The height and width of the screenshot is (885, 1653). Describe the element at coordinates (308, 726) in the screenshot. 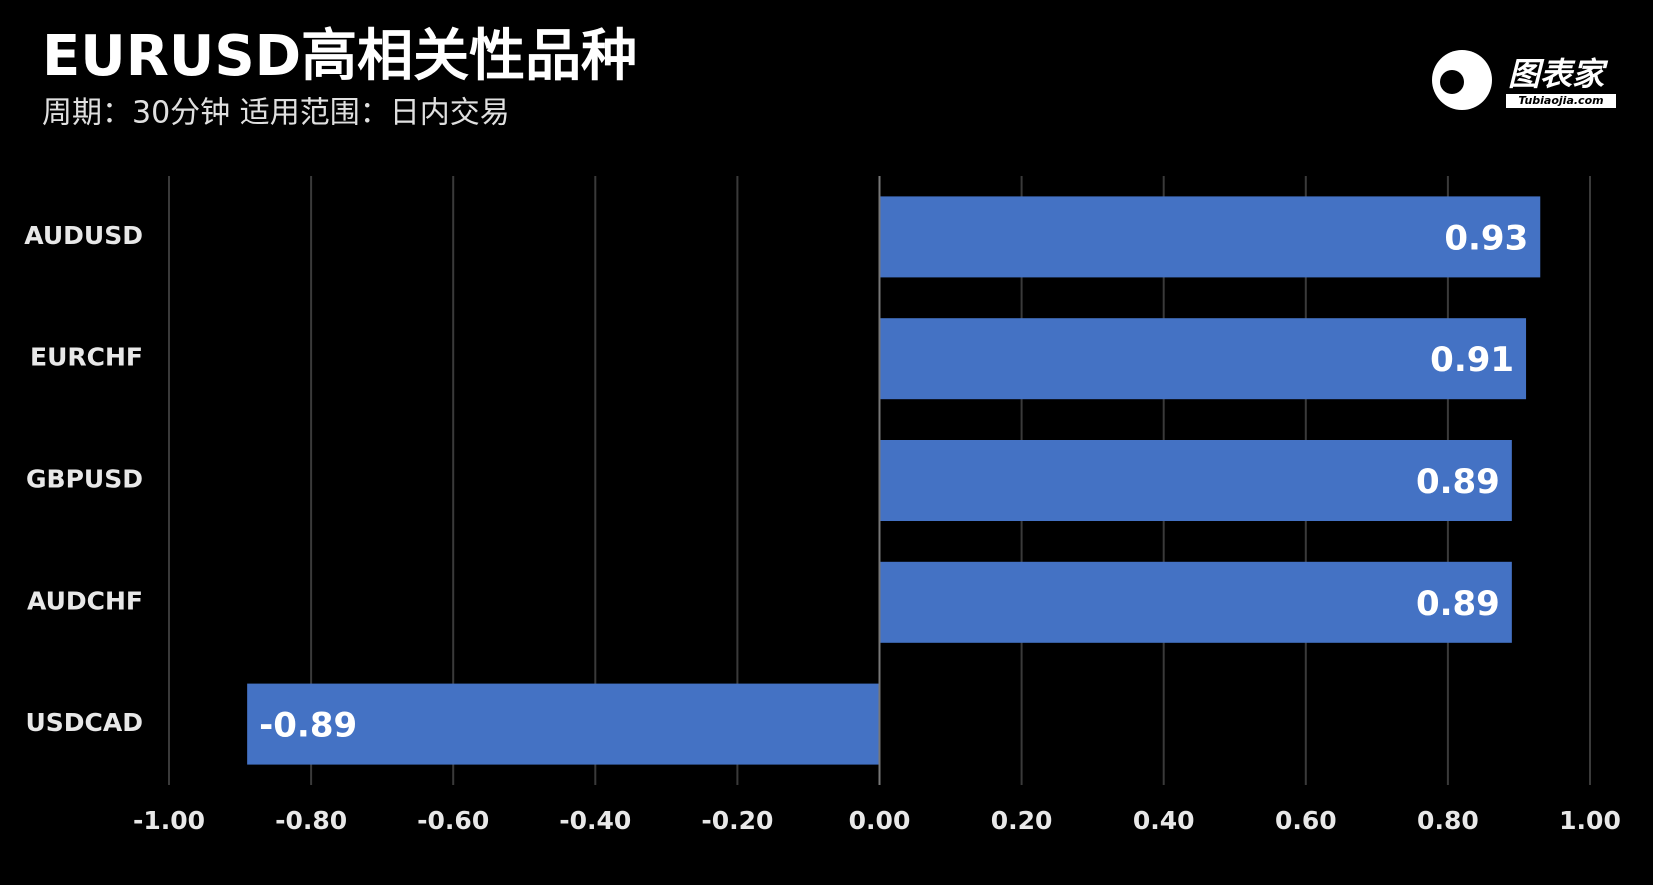

I see `value-label: -0.89` at that location.